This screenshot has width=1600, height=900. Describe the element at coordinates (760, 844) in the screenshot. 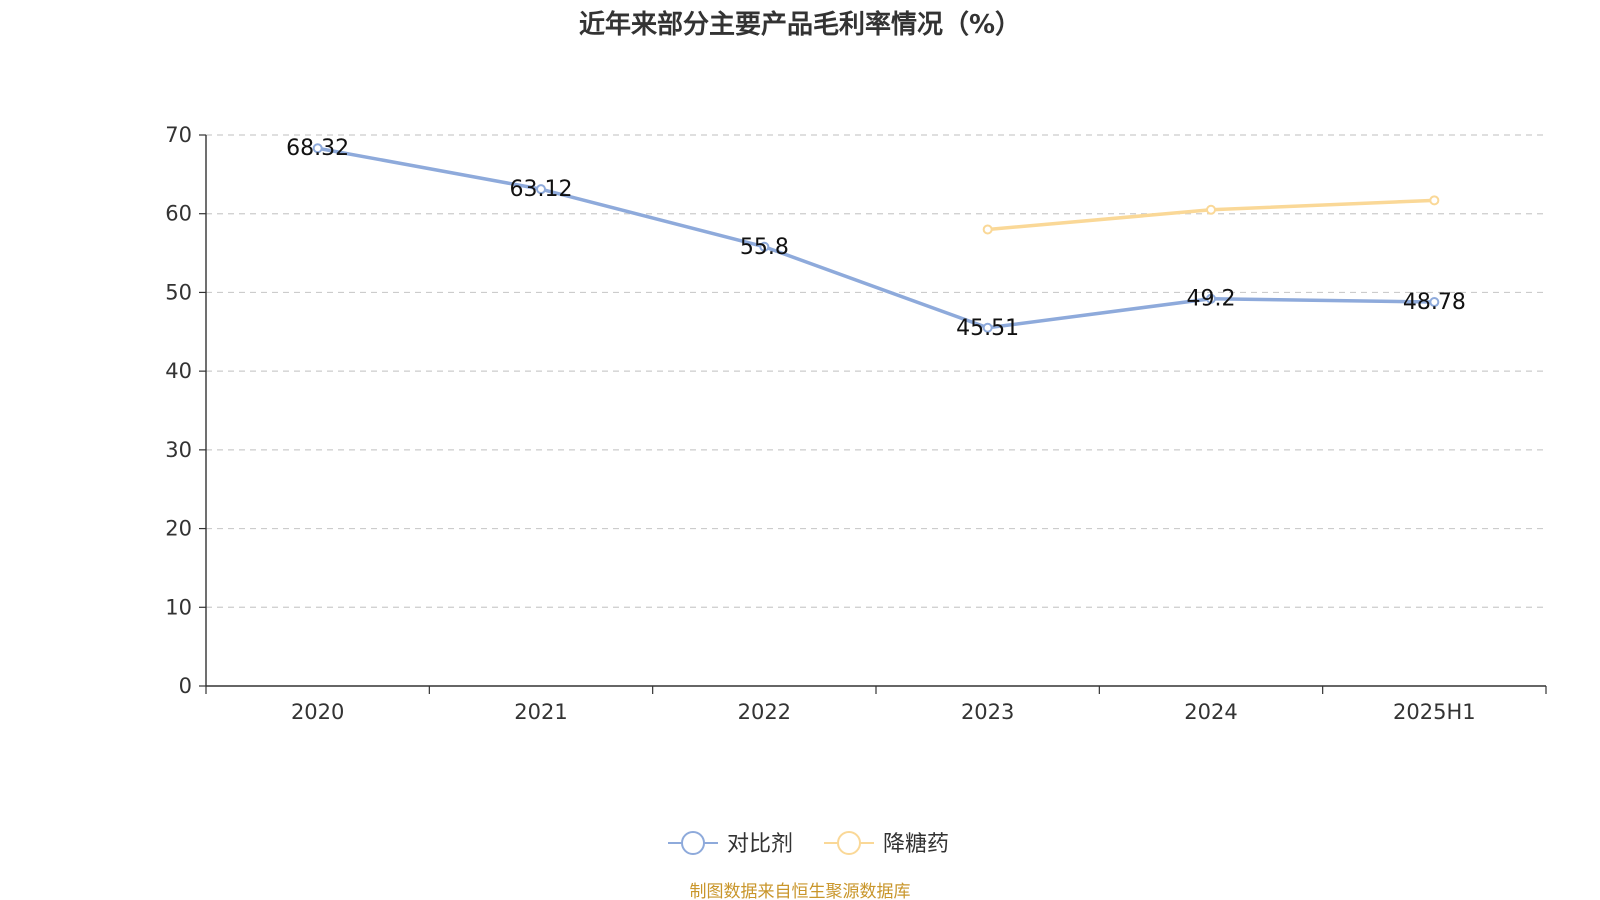

I see `legend-label-0: 对比剂` at that location.